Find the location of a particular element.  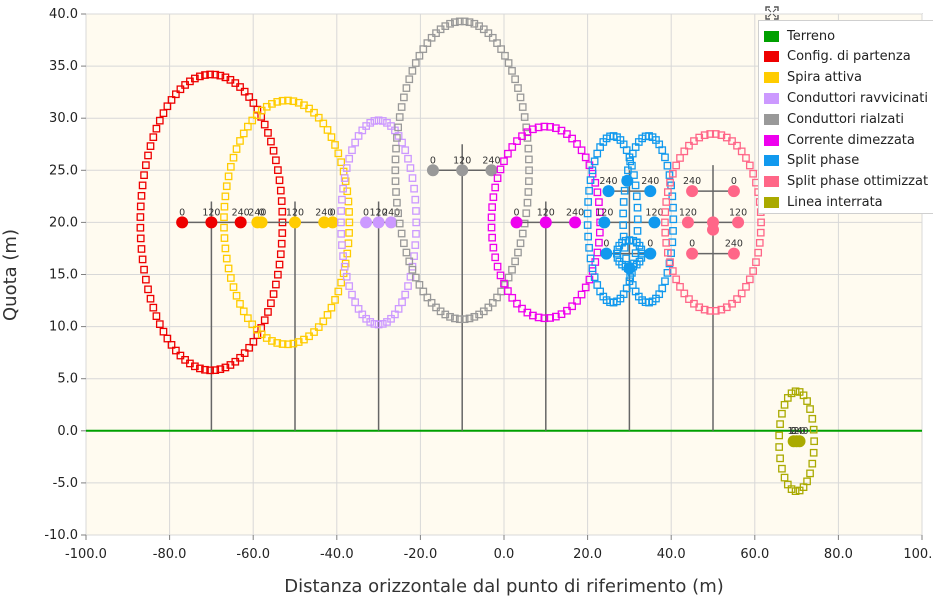

legend-item: Linea interrata is located at coordinates (823, 202).